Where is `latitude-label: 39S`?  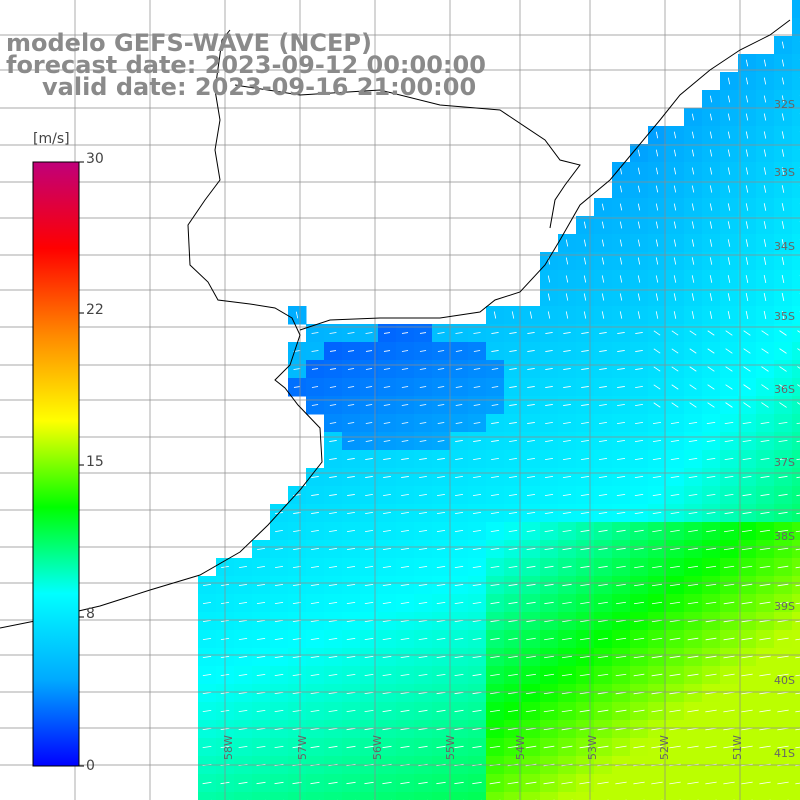 latitude-label: 39S is located at coordinates (784, 606).